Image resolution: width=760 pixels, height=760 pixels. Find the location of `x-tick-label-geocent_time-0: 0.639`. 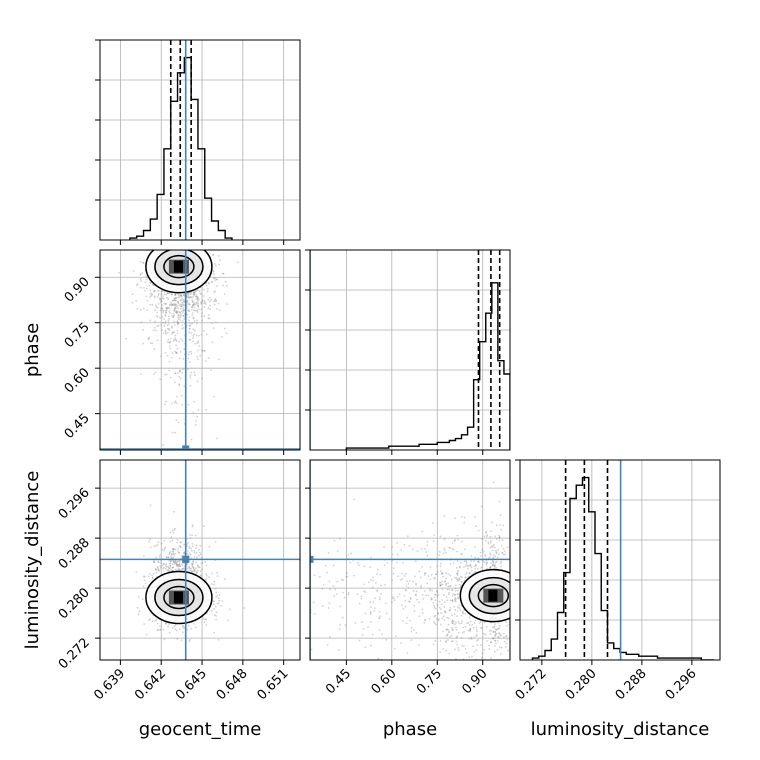

x-tick-label-geocent_time-0: 0.639 is located at coordinates (109, 684).